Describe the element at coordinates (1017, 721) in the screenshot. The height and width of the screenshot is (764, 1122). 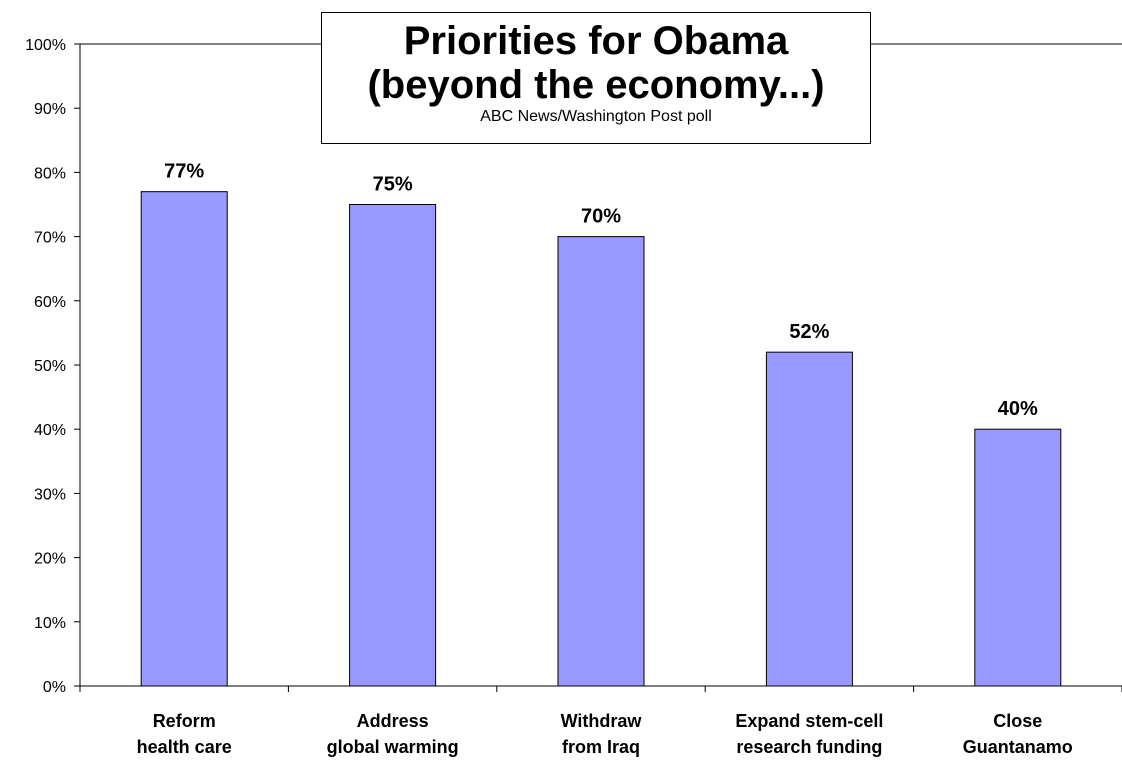
I see `x-category-label: Close` at that location.